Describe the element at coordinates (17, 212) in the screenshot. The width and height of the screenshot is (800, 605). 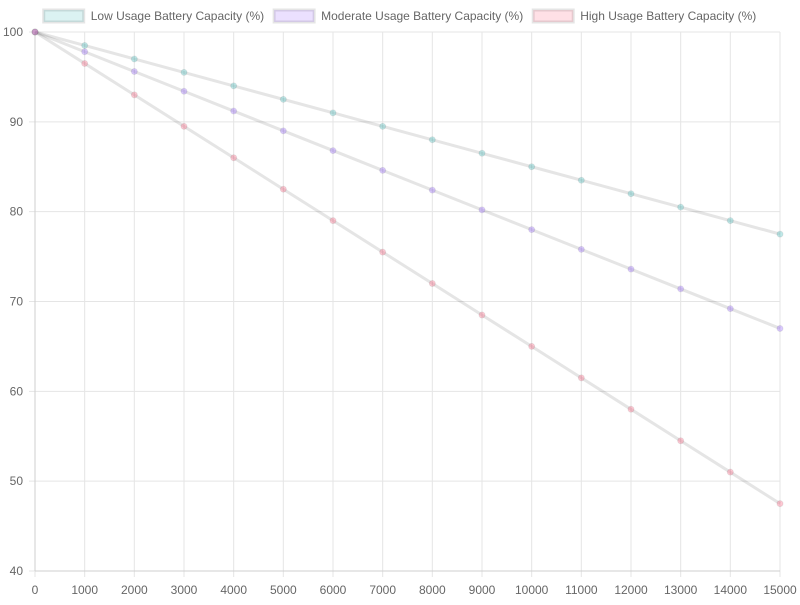
I see `y-tick-label: 80` at that location.